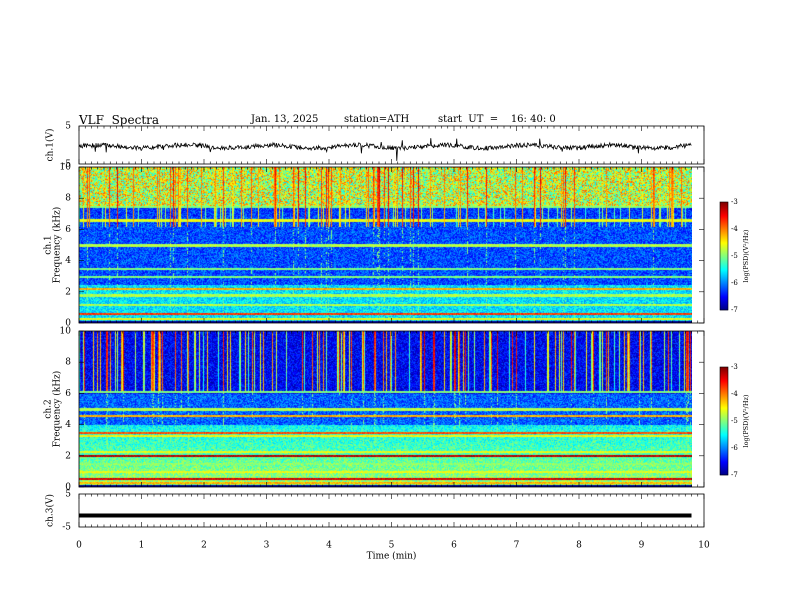 This screenshot has height=612, width=792. What do you see at coordinates (50, 145) in the screenshot?
I see `y-axis-label: ch.1(V)` at bounding box center [50, 145].